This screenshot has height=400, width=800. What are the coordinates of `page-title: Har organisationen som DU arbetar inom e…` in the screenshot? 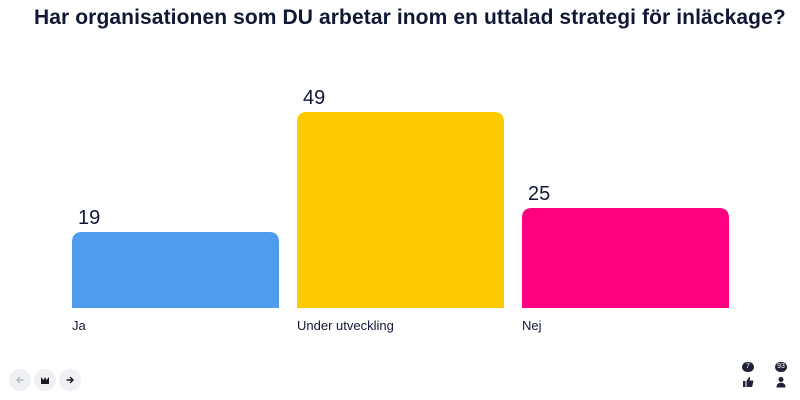 It's located at (410, 17).